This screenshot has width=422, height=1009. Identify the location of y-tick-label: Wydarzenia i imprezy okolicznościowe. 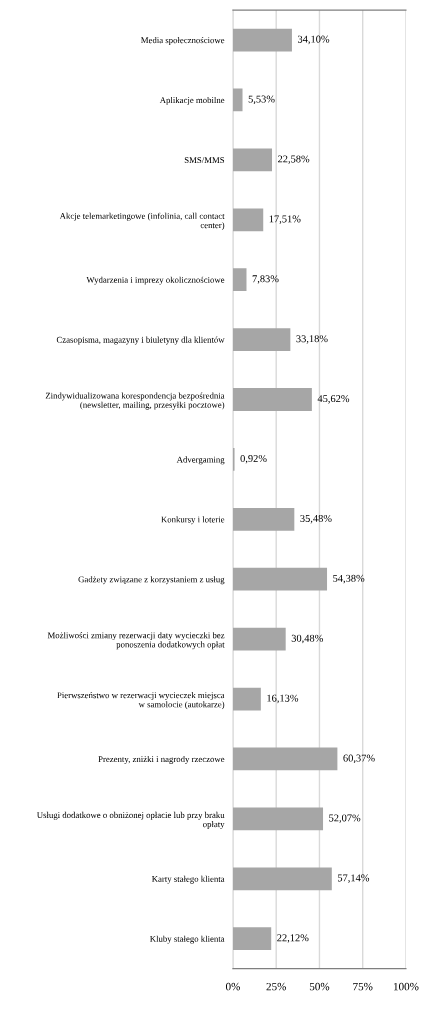
(155, 280).